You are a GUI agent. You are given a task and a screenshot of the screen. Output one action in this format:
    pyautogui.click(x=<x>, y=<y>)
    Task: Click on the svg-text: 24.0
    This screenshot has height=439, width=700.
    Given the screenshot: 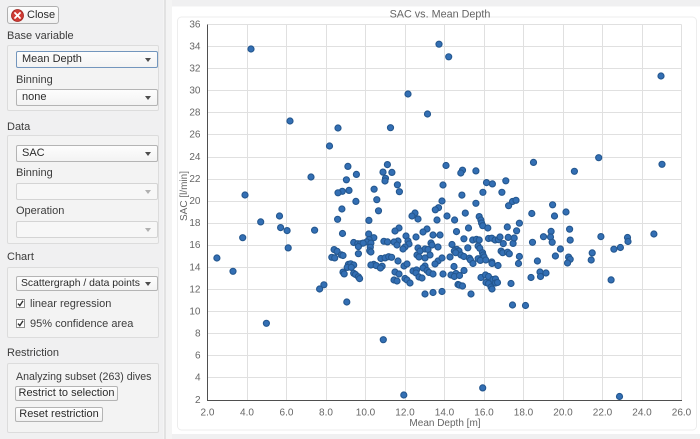 What is the action you would take?
    pyautogui.click(x=642, y=413)
    